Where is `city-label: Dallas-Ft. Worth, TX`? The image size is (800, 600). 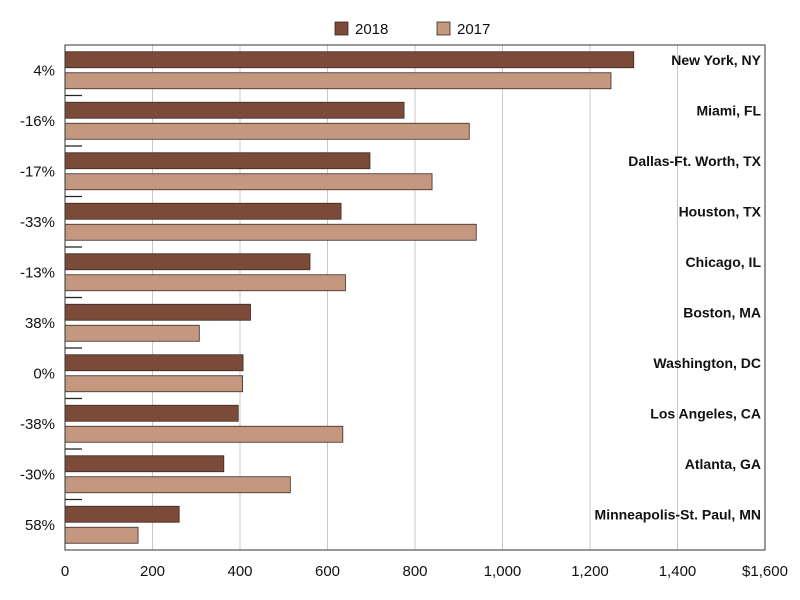 city-label: Dallas-Ft. Worth, TX is located at coordinates (694, 161).